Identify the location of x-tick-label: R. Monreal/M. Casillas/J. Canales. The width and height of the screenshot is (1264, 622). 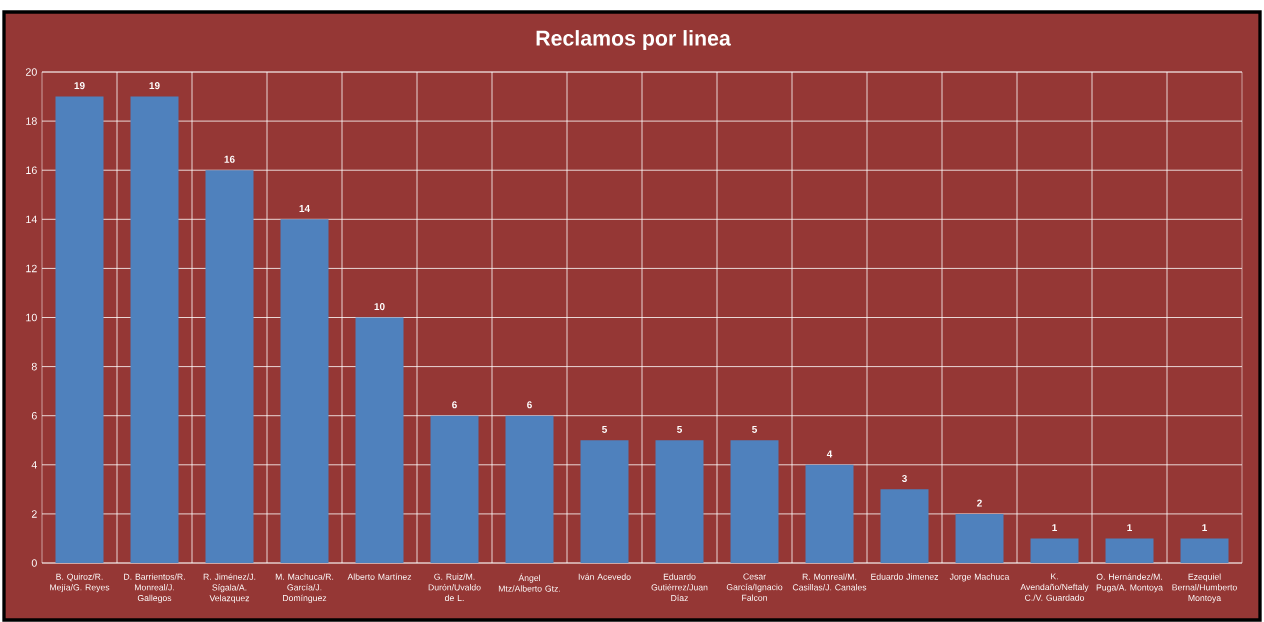
(829, 582).